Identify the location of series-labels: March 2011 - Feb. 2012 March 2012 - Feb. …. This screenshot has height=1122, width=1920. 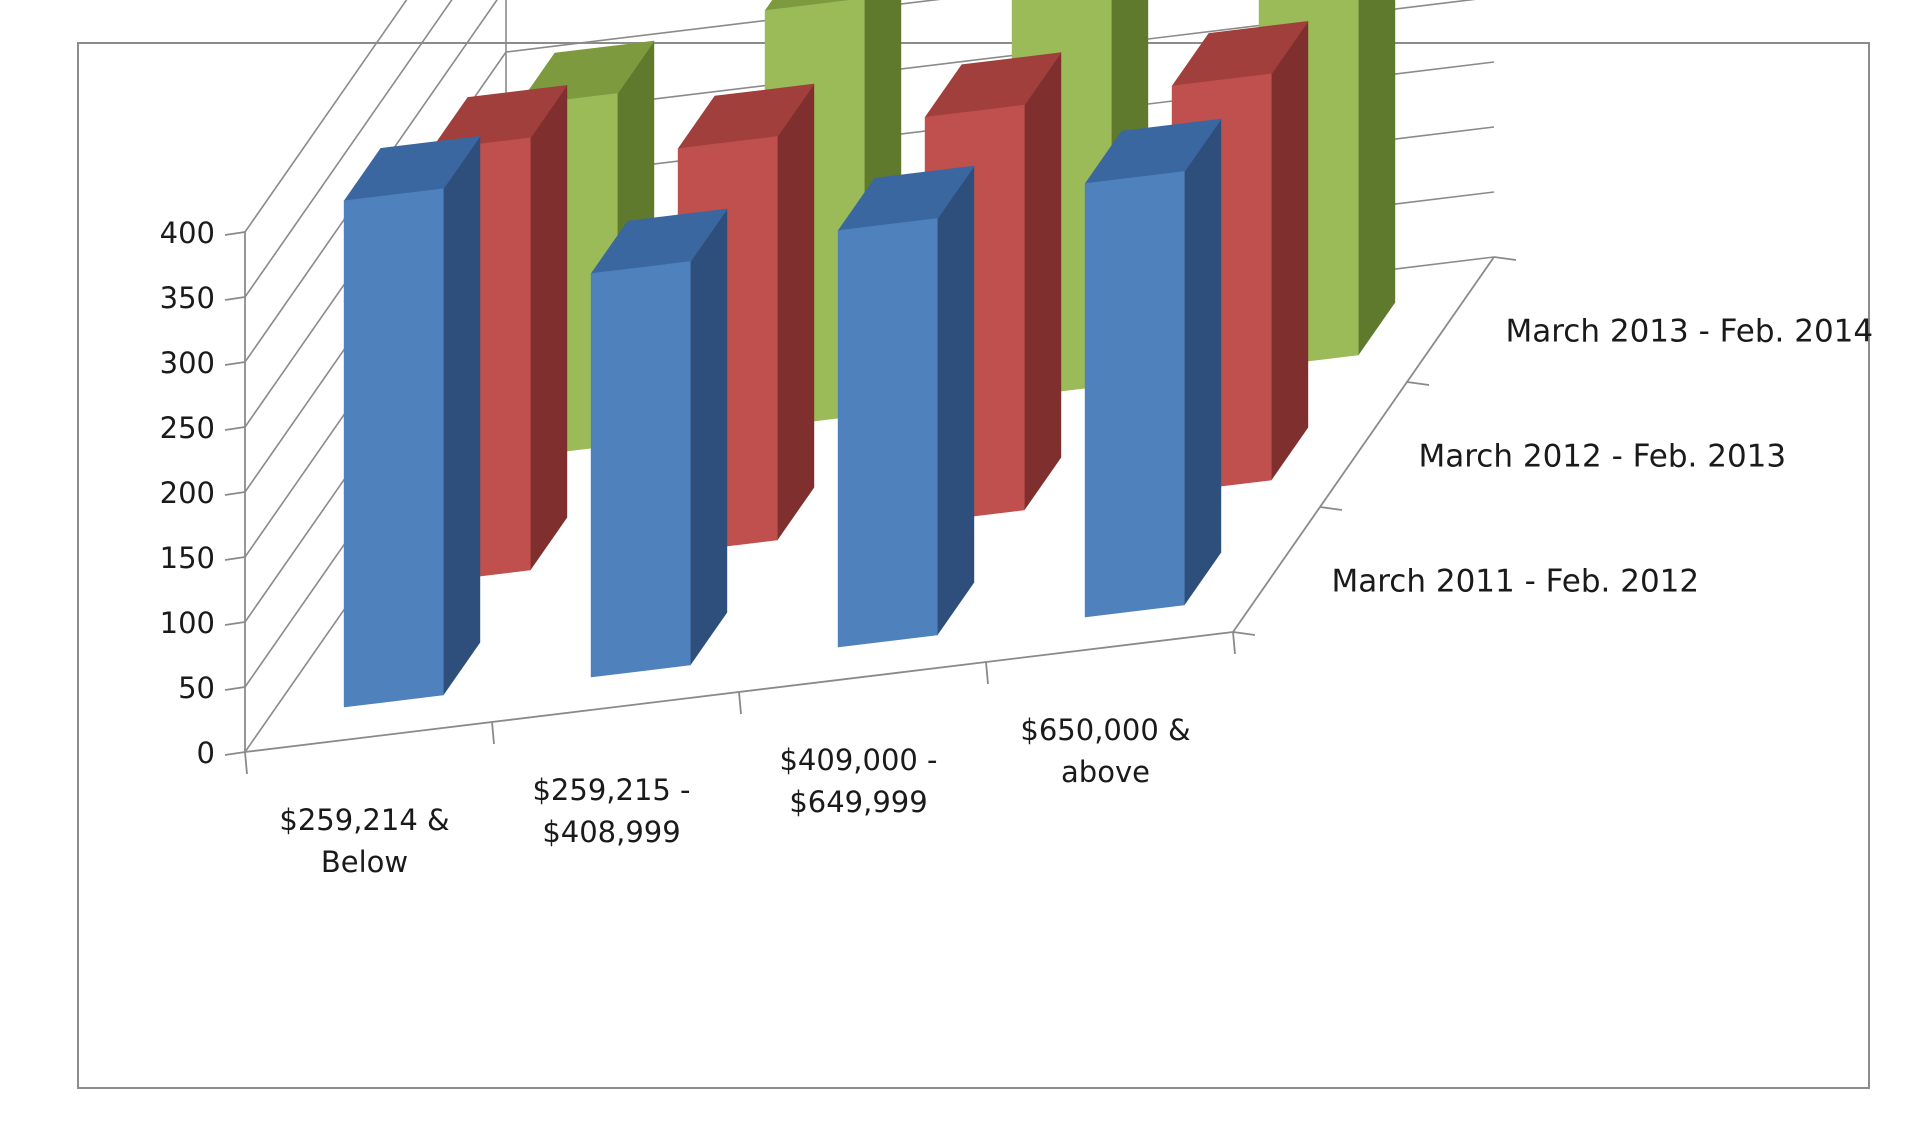
(1603, 457).